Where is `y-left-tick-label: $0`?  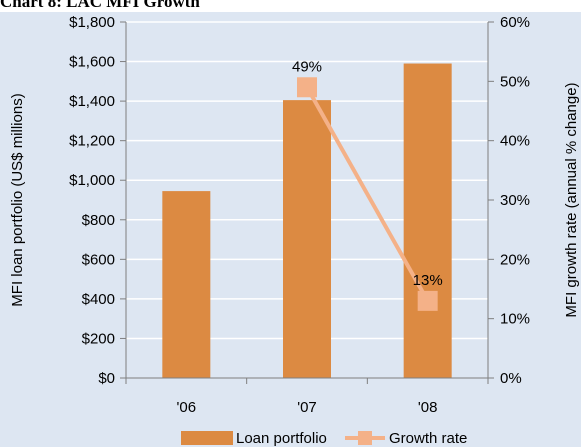 y-left-tick-label: $0 is located at coordinates (106, 378).